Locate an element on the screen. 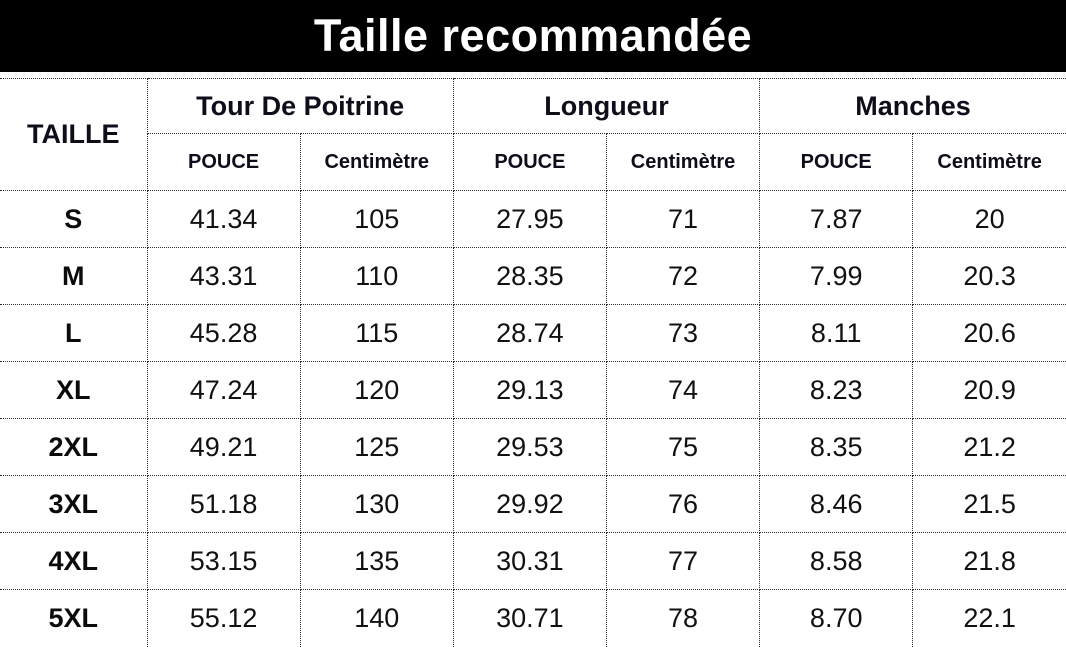 Image resolution: width=1066 pixels, height=647 pixels. value-cell: 8.23 is located at coordinates (836, 390).